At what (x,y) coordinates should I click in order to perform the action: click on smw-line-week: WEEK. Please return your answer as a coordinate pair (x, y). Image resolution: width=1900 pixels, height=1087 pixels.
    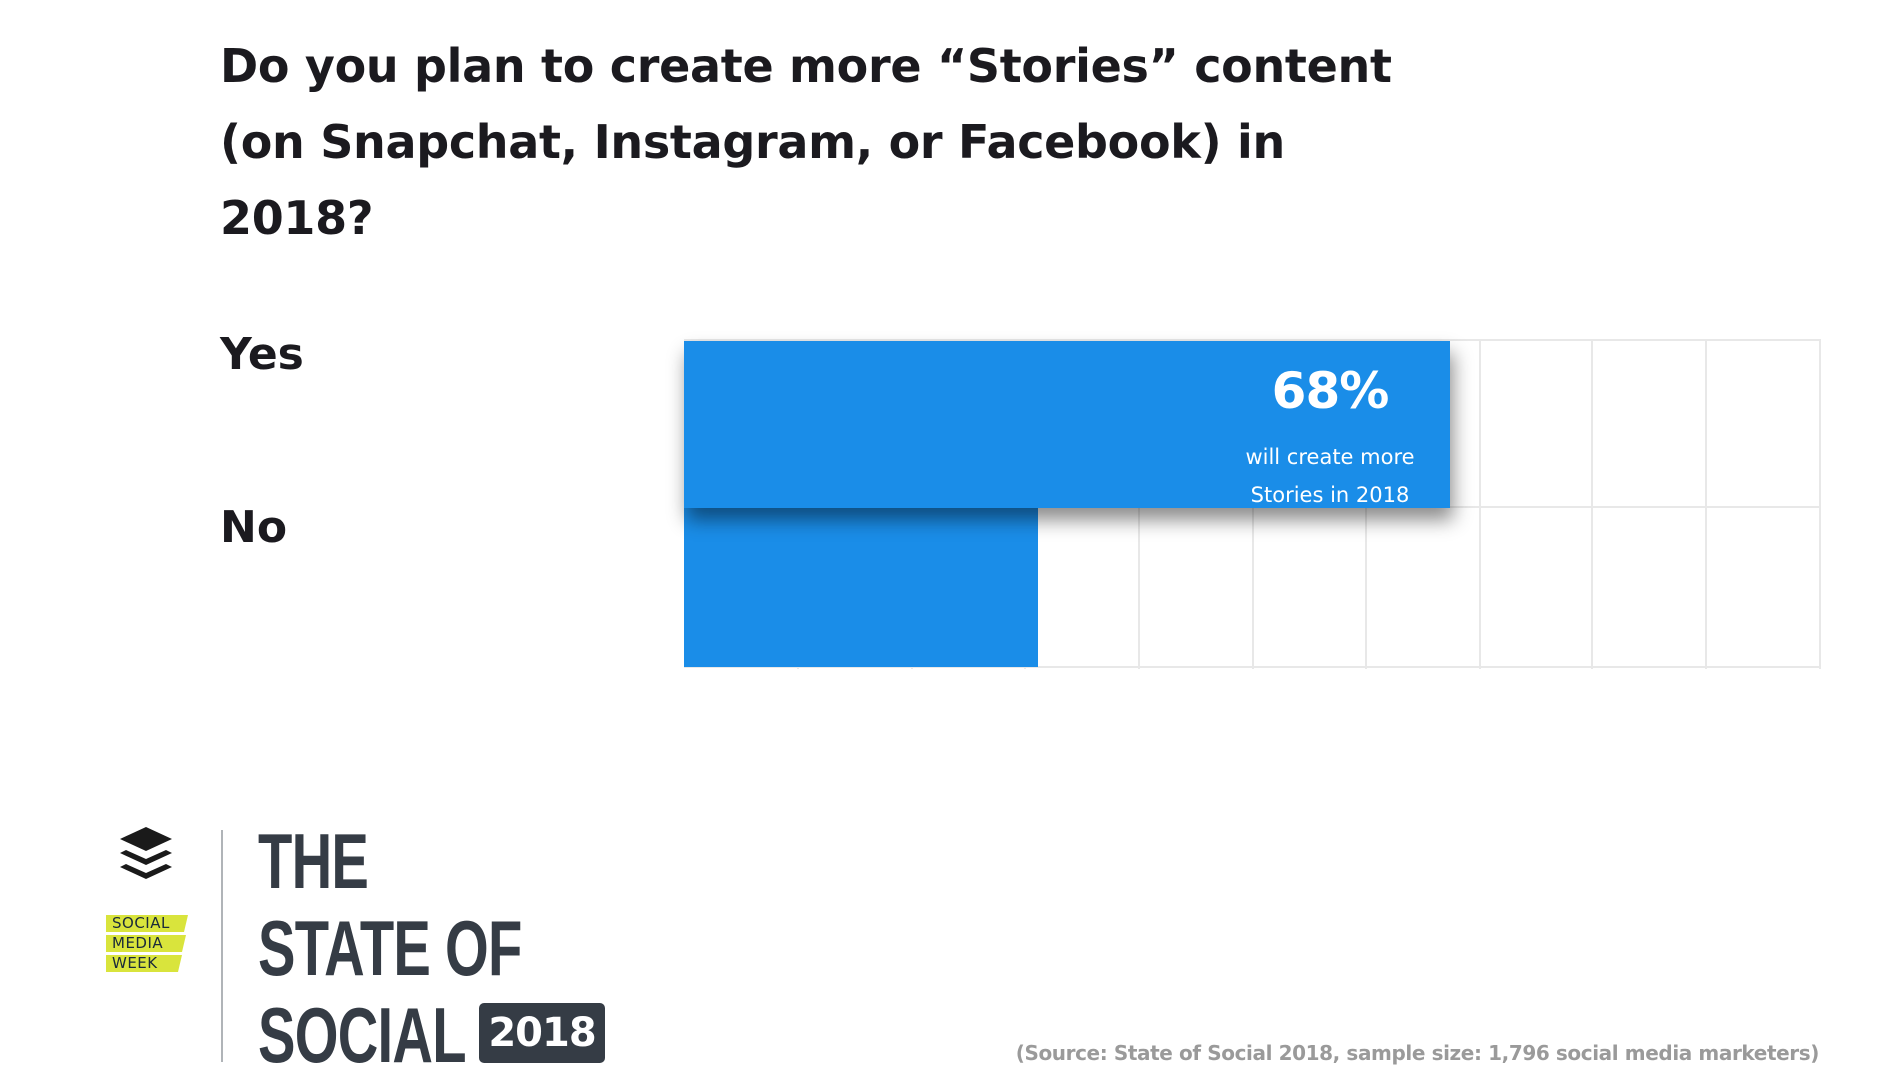
    Looking at the image, I should click on (144, 963).